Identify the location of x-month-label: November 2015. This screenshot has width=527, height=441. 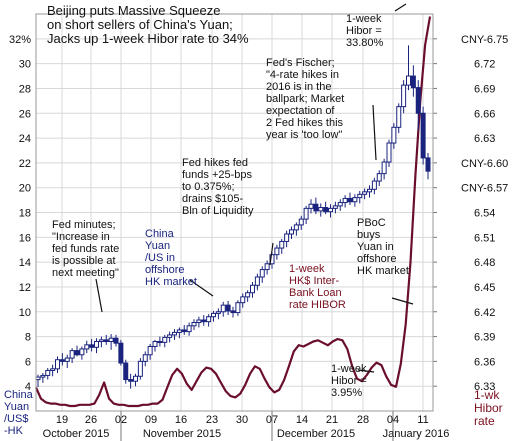
(182, 434).